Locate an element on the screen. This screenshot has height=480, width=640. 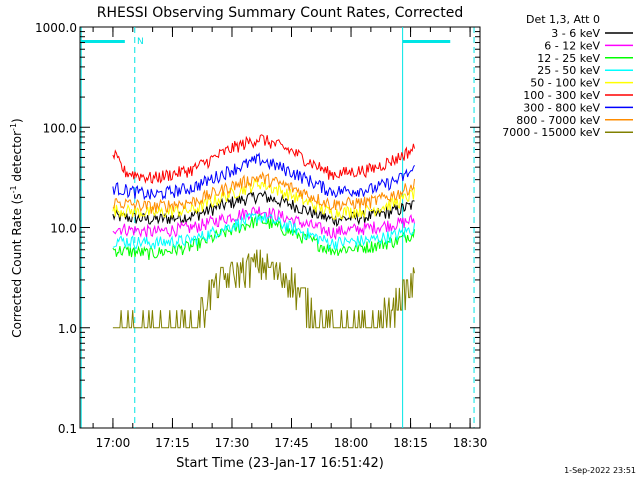
legend-label: 800 - 7000 keV is located at coordinates (558, 120).